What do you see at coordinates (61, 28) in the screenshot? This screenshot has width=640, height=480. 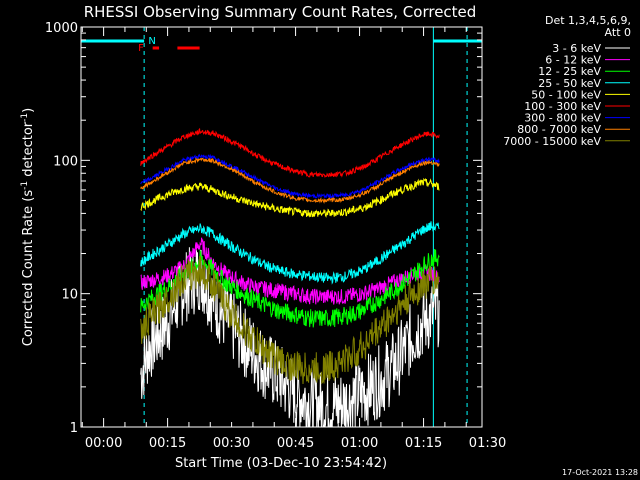 I see `y-tick-label: 1000` at bounding box center [61, 28].